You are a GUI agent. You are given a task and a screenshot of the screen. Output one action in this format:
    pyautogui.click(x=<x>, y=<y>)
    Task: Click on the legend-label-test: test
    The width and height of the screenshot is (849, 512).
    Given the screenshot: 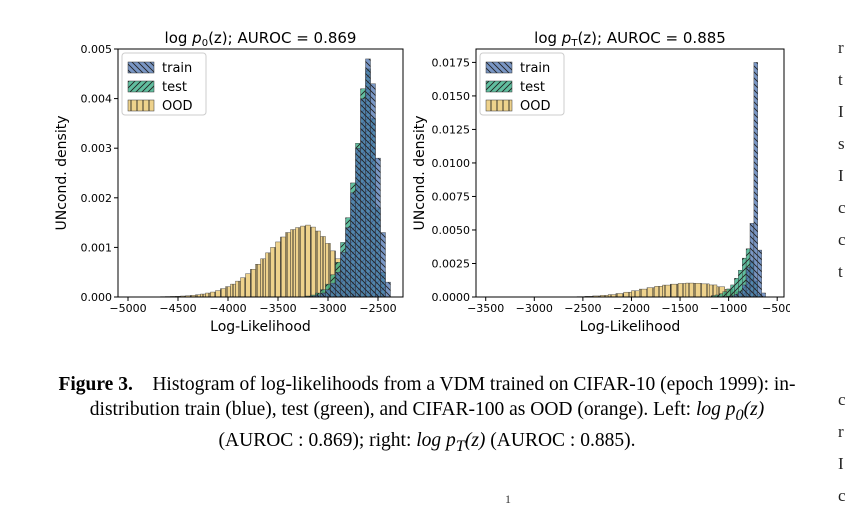 What is the action you would take?
    pyautogui.click(x=532, y=87)
    